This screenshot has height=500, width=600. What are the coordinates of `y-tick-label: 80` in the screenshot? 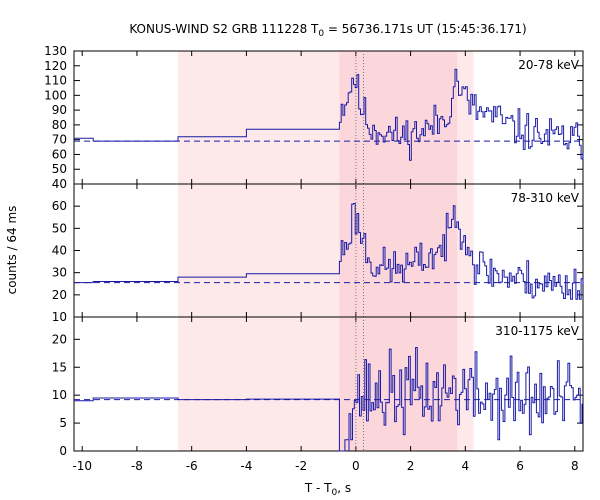 It's located at (59, 125).